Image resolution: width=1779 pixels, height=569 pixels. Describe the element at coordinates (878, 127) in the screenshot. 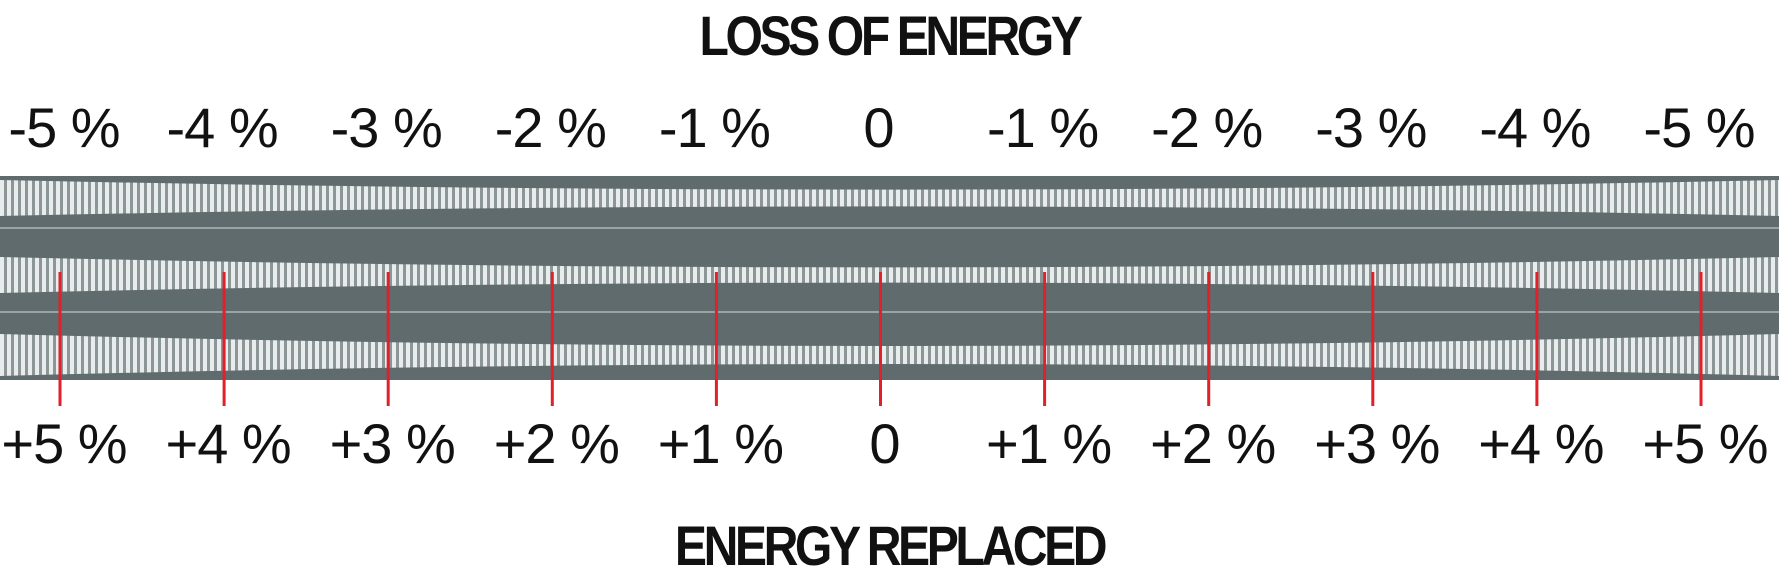

I see `top-label: 0` at that location.